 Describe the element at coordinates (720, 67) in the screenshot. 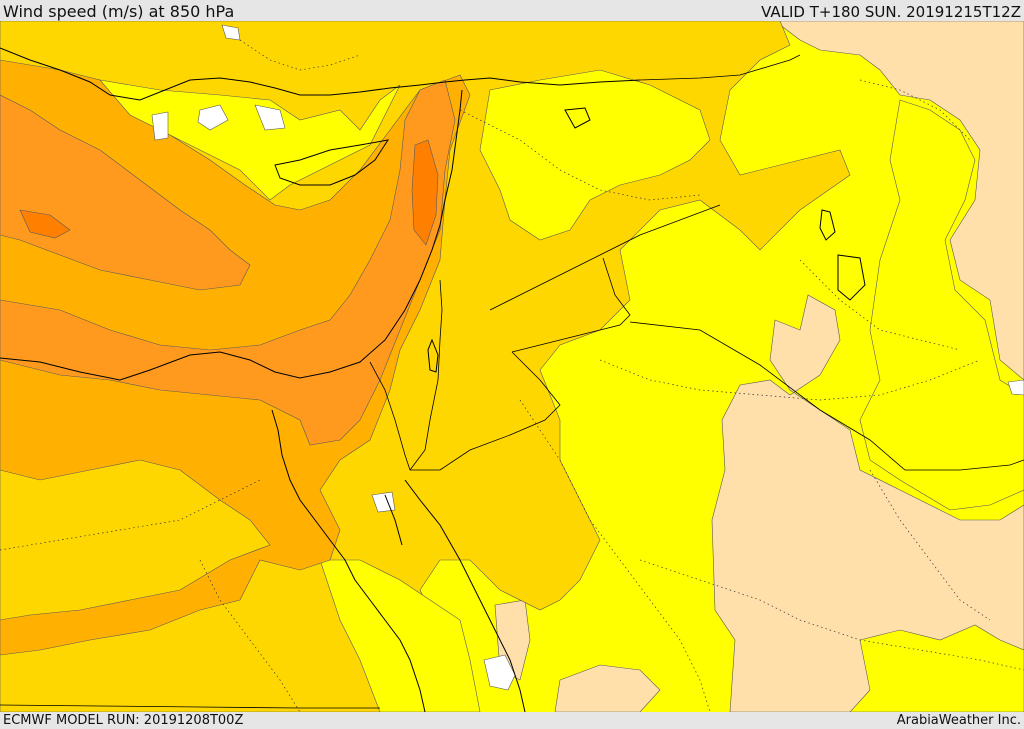

I see `border-syria-iraq` at that location.